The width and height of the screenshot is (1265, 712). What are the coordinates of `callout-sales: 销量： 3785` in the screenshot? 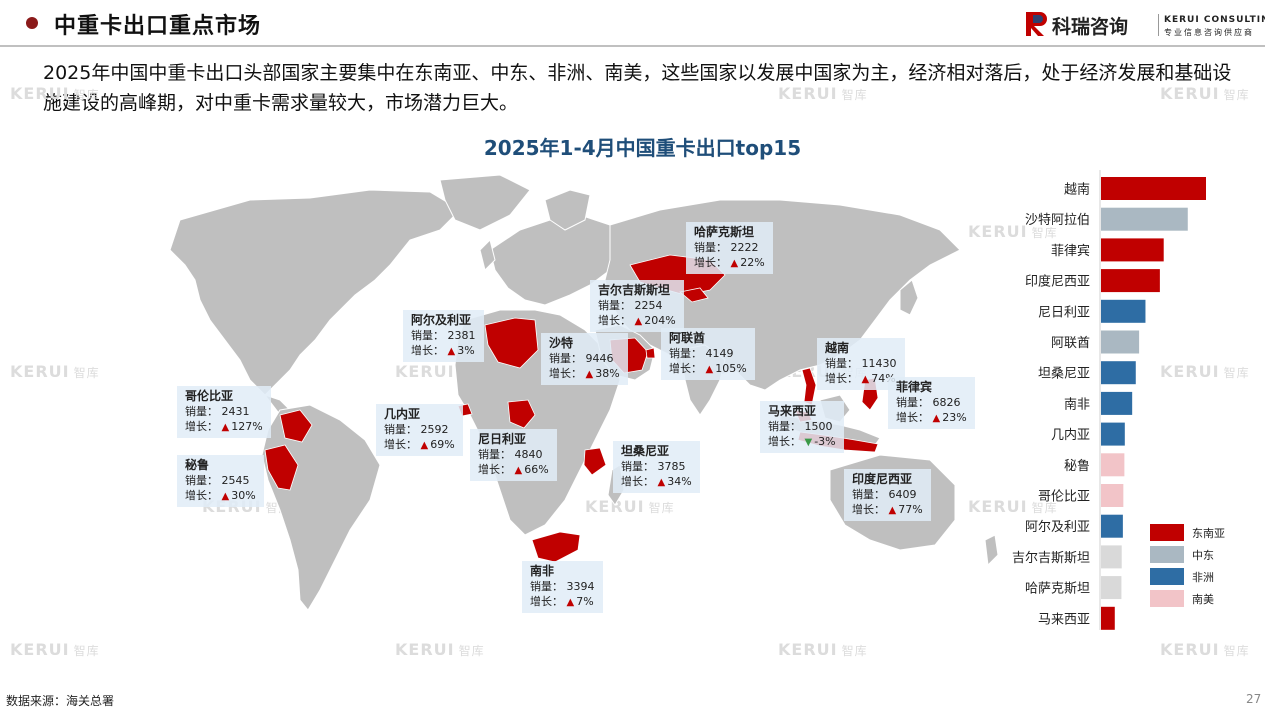 It's located at (656, 466).